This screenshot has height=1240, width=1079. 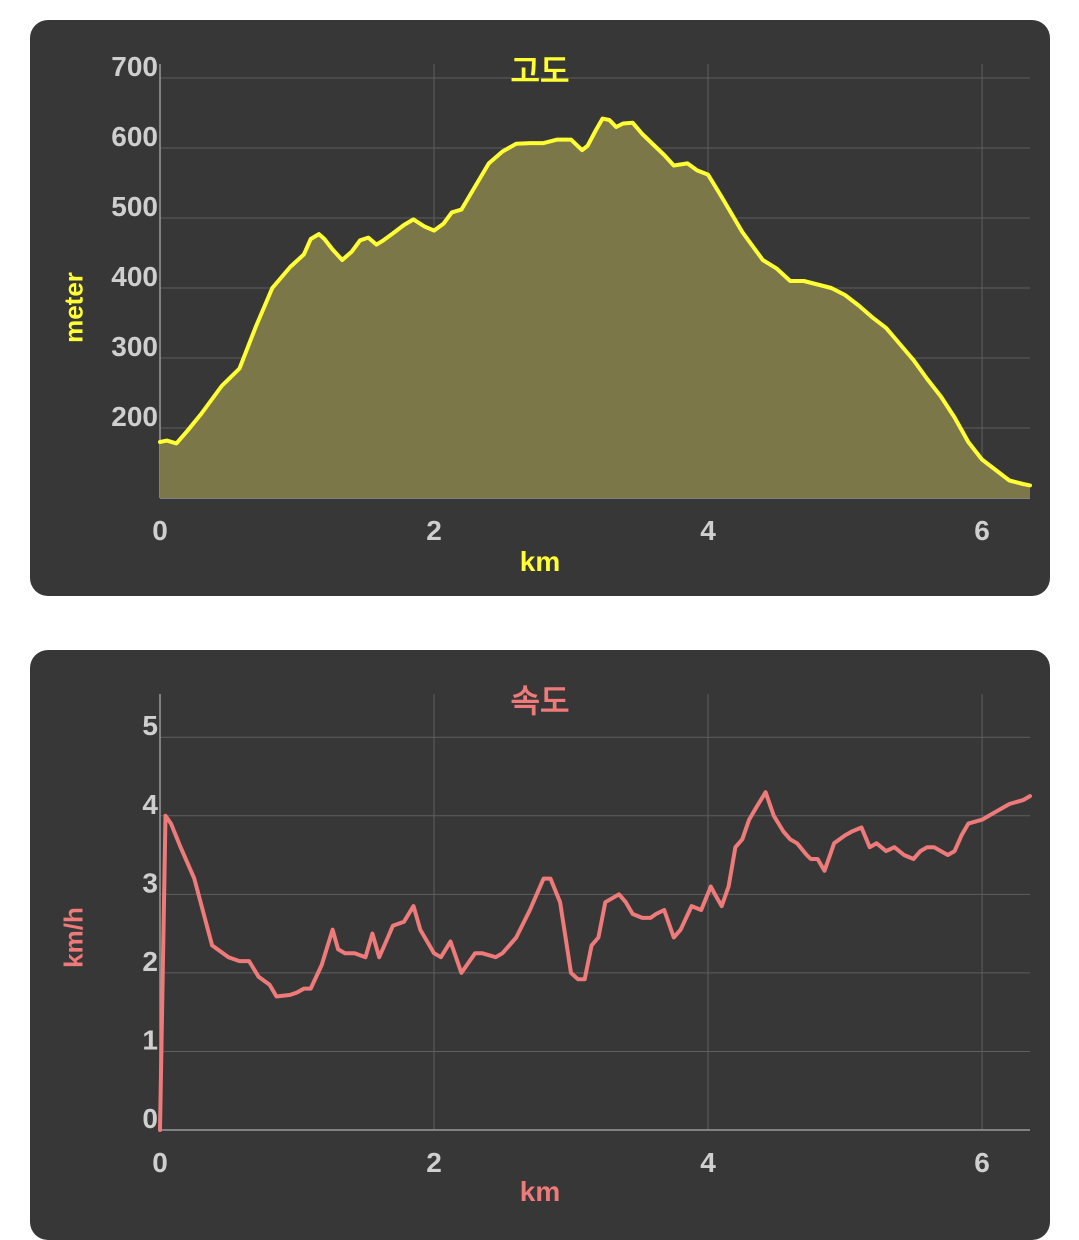 I want to click on elevation-y-tick-label: 500, so click(x=134, y=206).